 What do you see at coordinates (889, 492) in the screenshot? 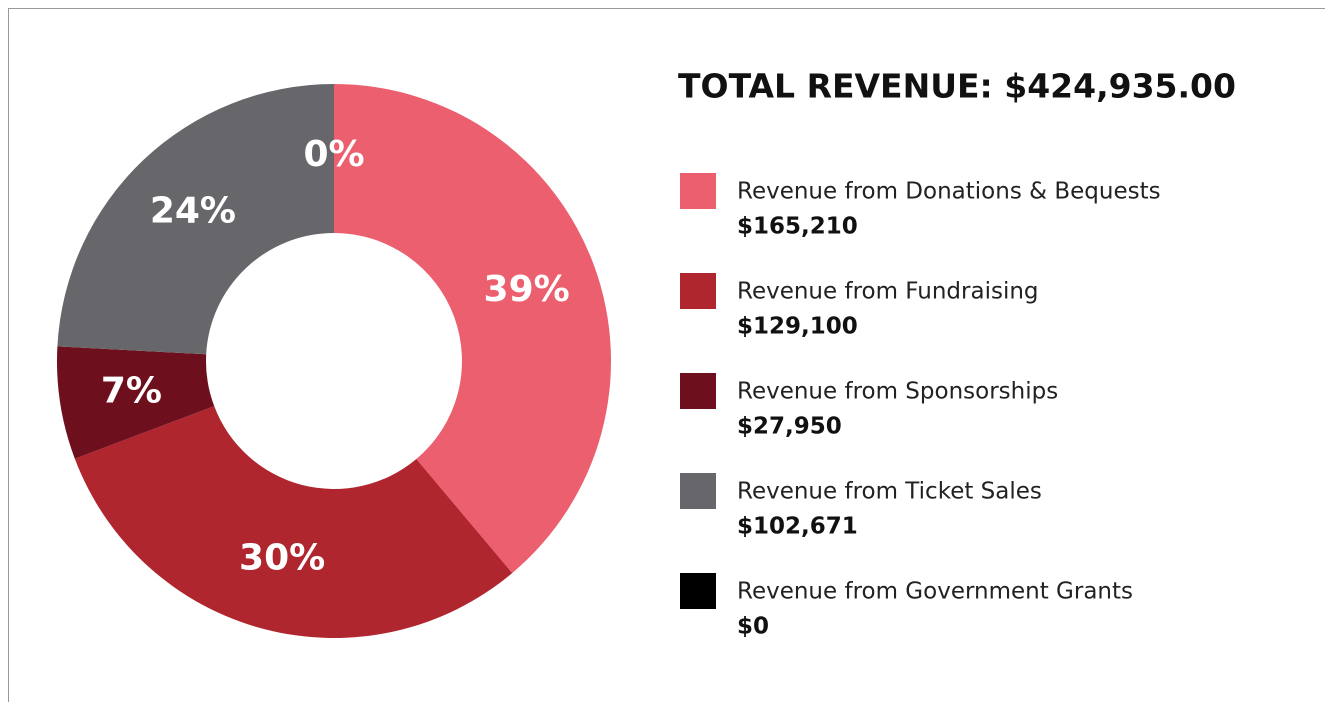
I see `legend-label: Revenue from Ticket Sales` at bounding box center [889, 492].